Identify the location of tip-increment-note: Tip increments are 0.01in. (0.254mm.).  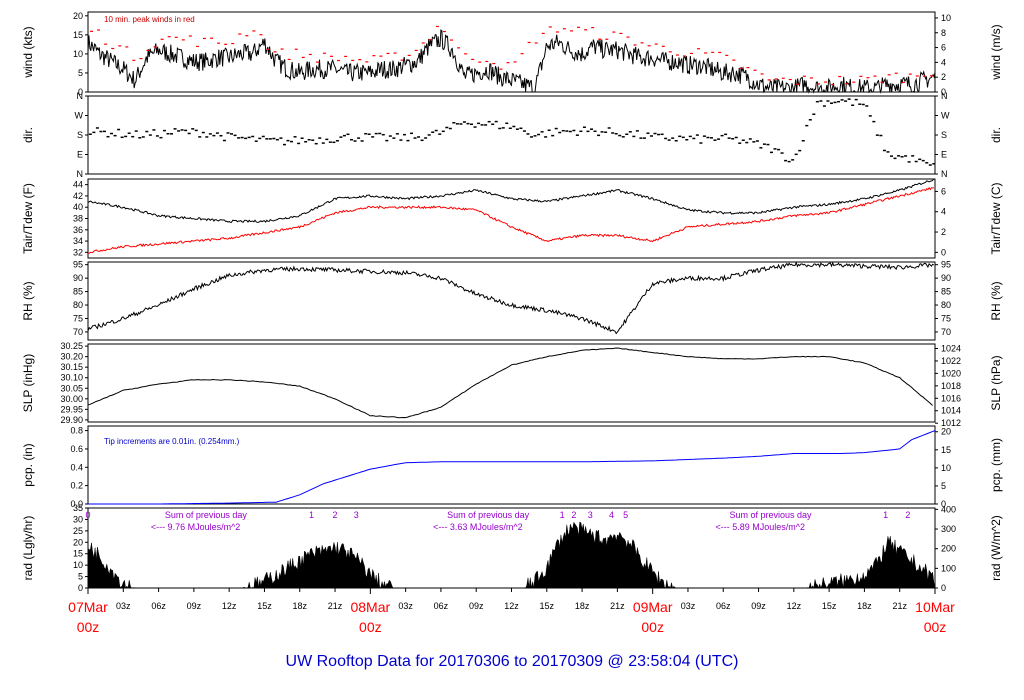
(172, 441).